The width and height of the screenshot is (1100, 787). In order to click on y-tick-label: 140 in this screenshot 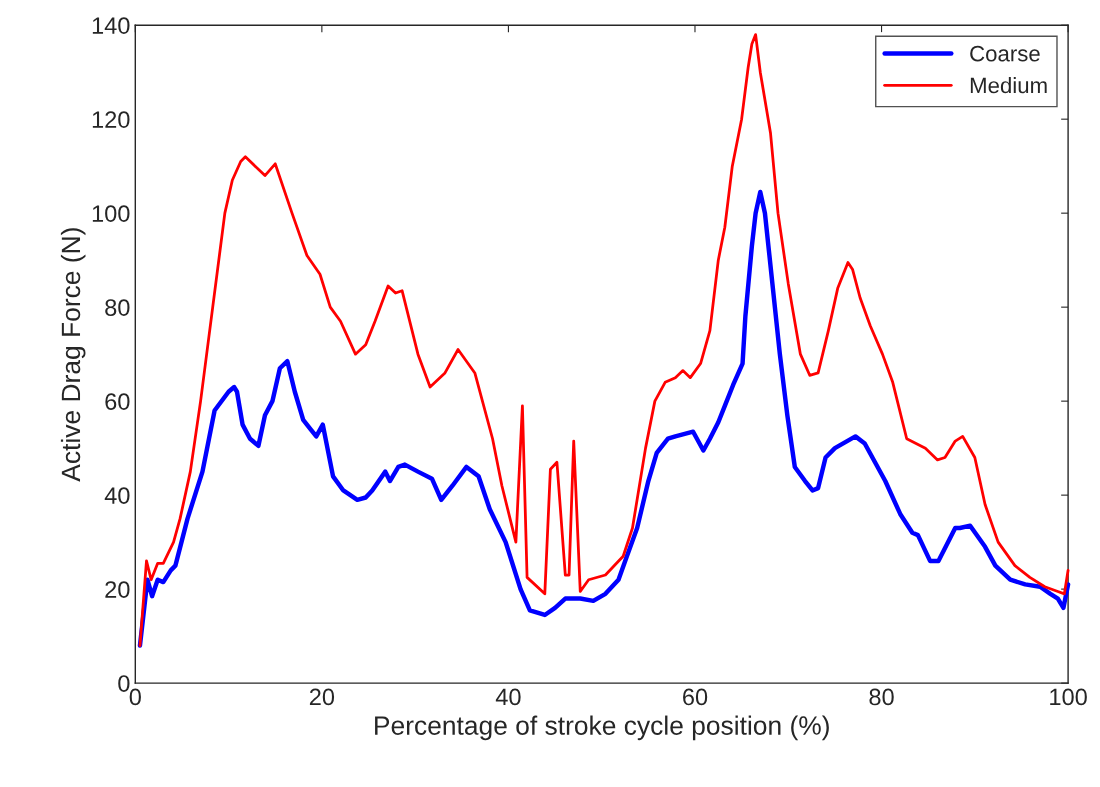, I will do `click(111, 25)`.